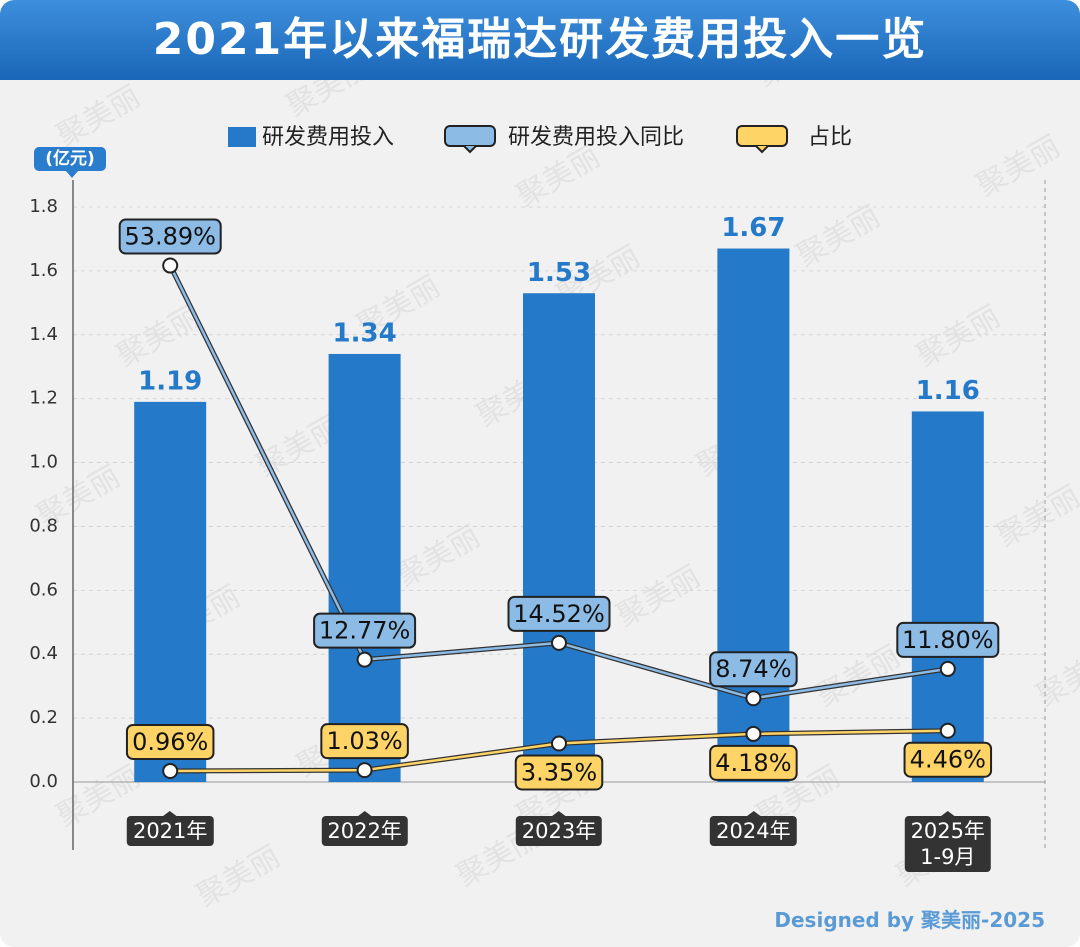 The image size is (1080, 947). What do you see at coordinates (43, 206) in the screenshot?
I see `y-tick-label: 1.8` at bounding box center [43, 206].